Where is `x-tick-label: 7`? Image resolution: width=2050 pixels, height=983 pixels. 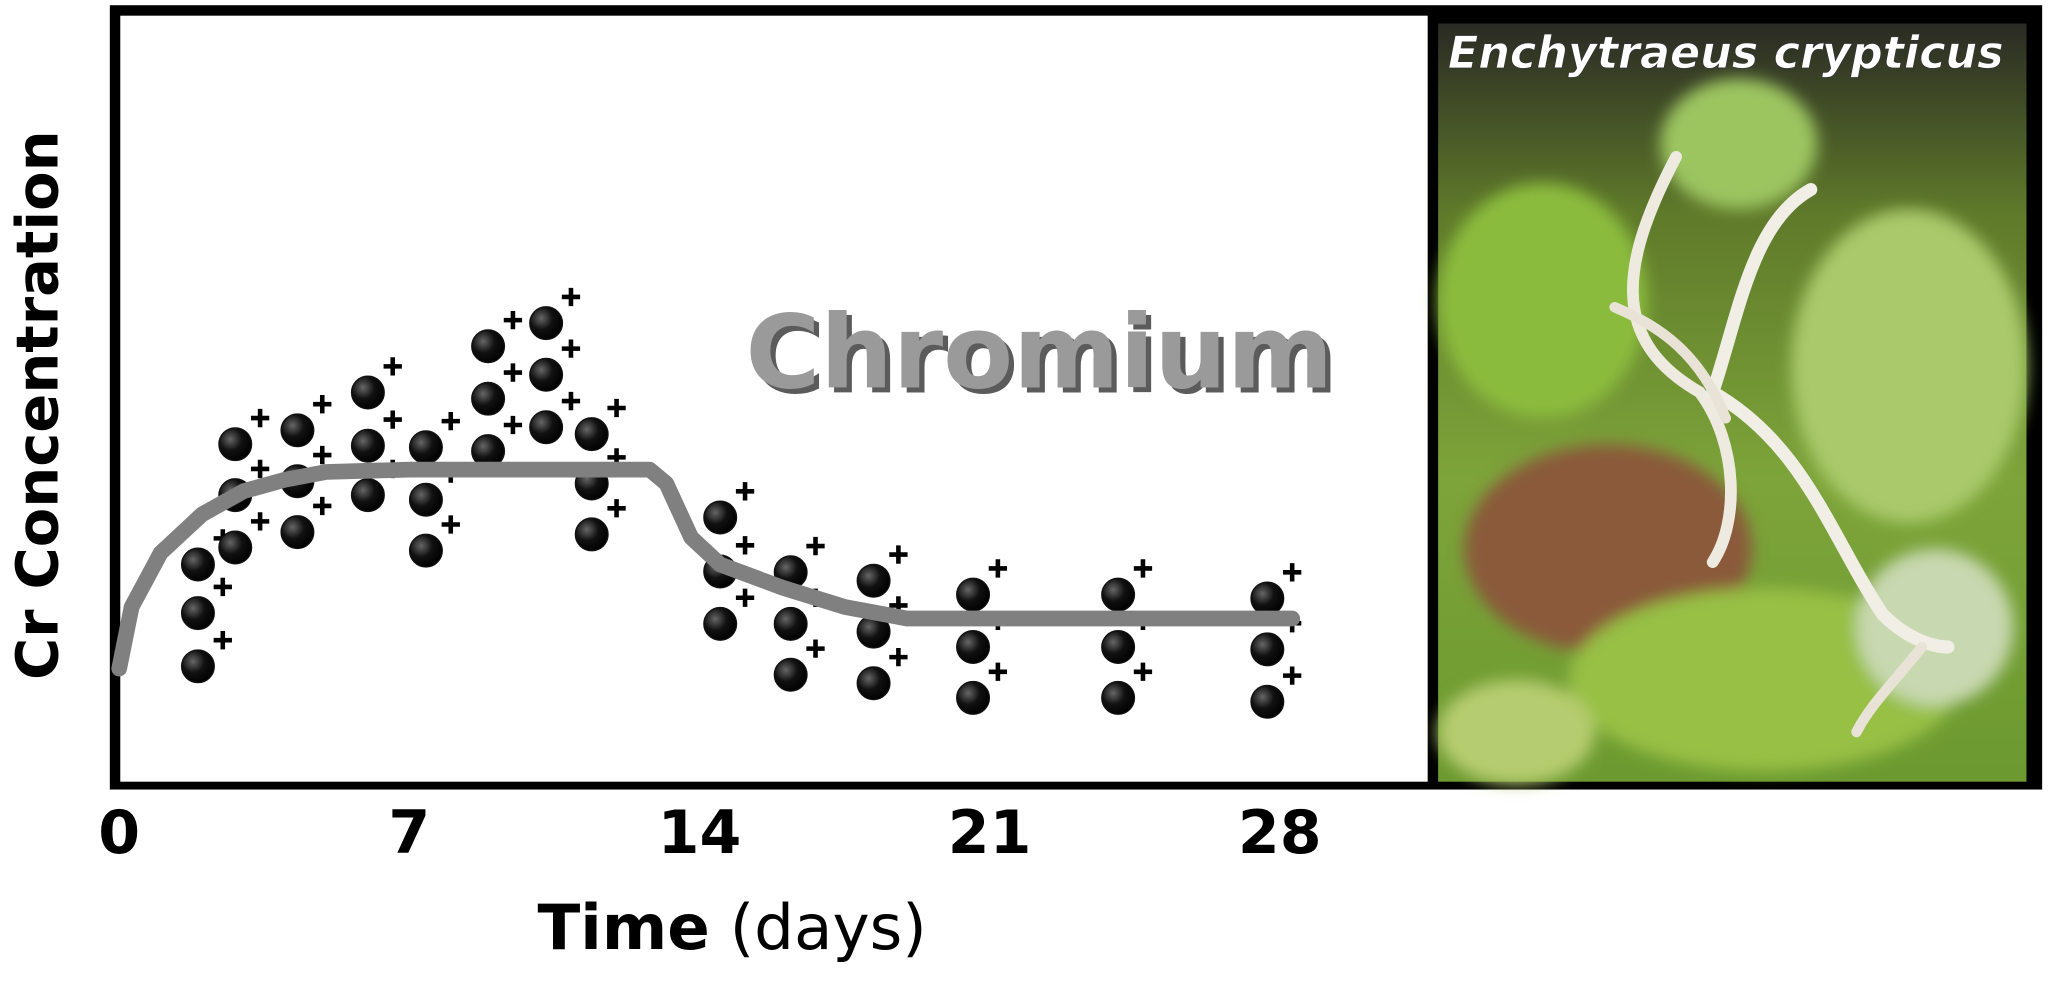 x-tick-label: 7 is located at coordinates (409, 833).